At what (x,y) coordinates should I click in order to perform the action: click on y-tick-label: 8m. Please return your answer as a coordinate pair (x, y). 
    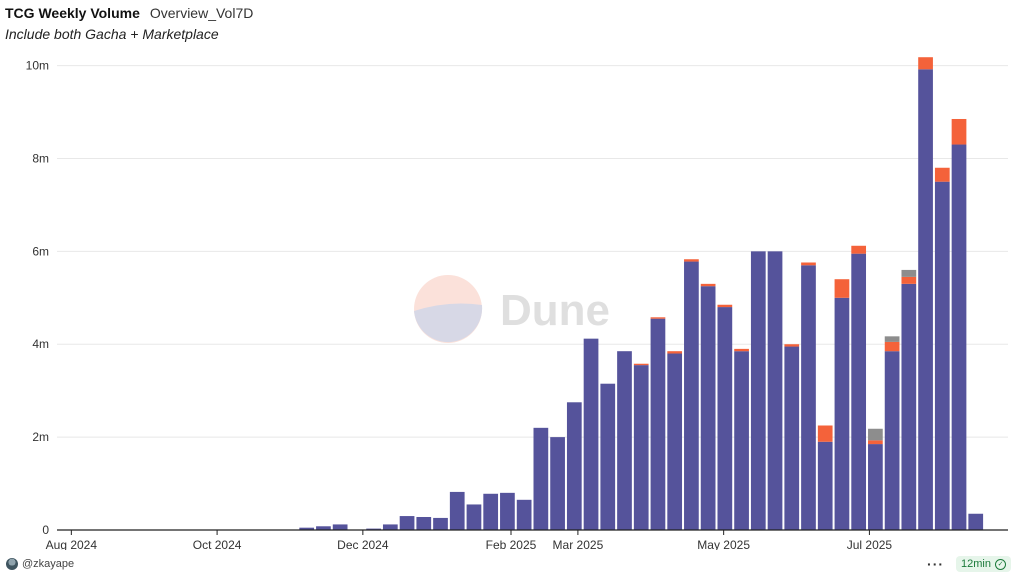
    Looking at the image, I should click on (40, 158).